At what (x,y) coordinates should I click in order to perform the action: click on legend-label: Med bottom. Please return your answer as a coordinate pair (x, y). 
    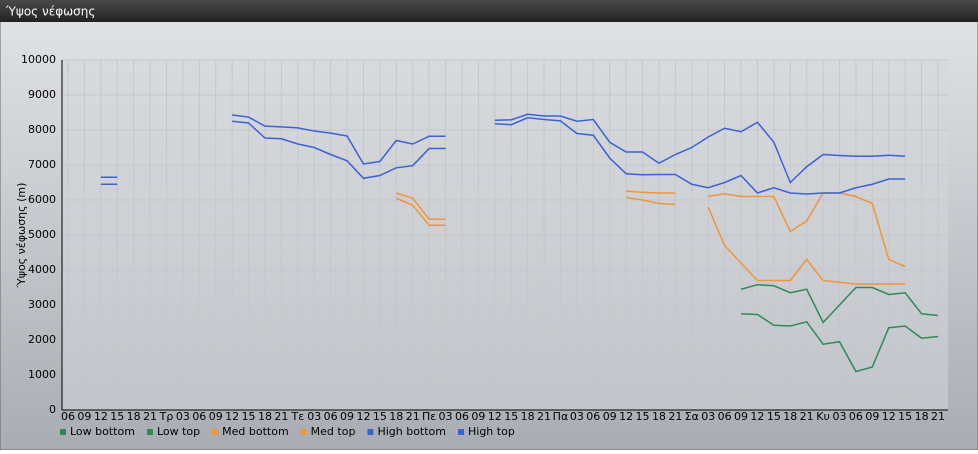
    Looking at the image, I should click on (255, 431).